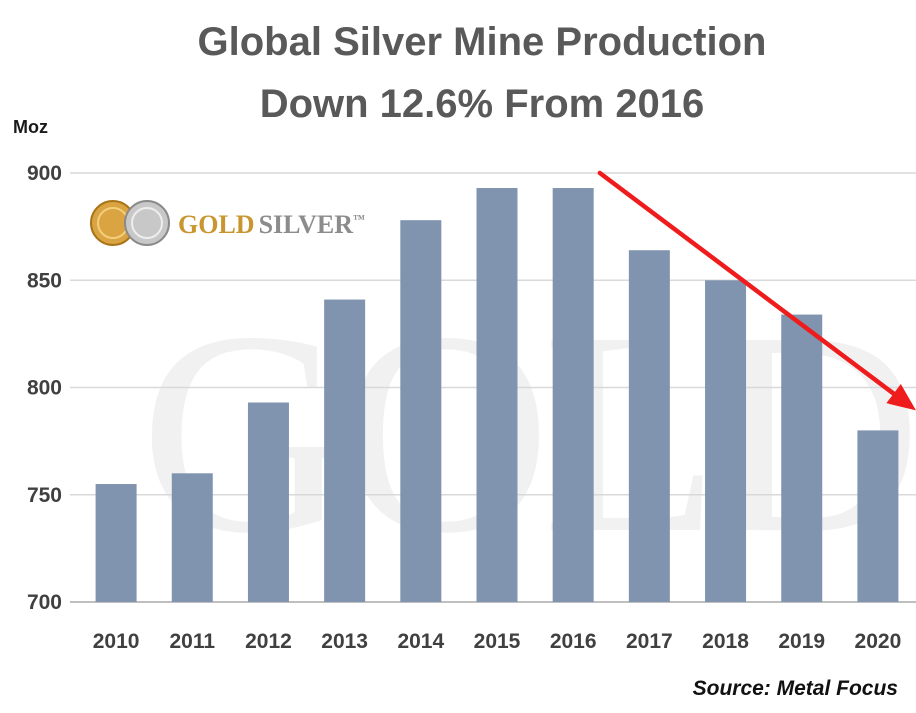 Image resolution: width=916 pixels, height=713 pixels. What do you see at coordinates (344, 641) in the screenshot?
I see `x-tick-label-2013: 2013` at bounding box center [344, 641].